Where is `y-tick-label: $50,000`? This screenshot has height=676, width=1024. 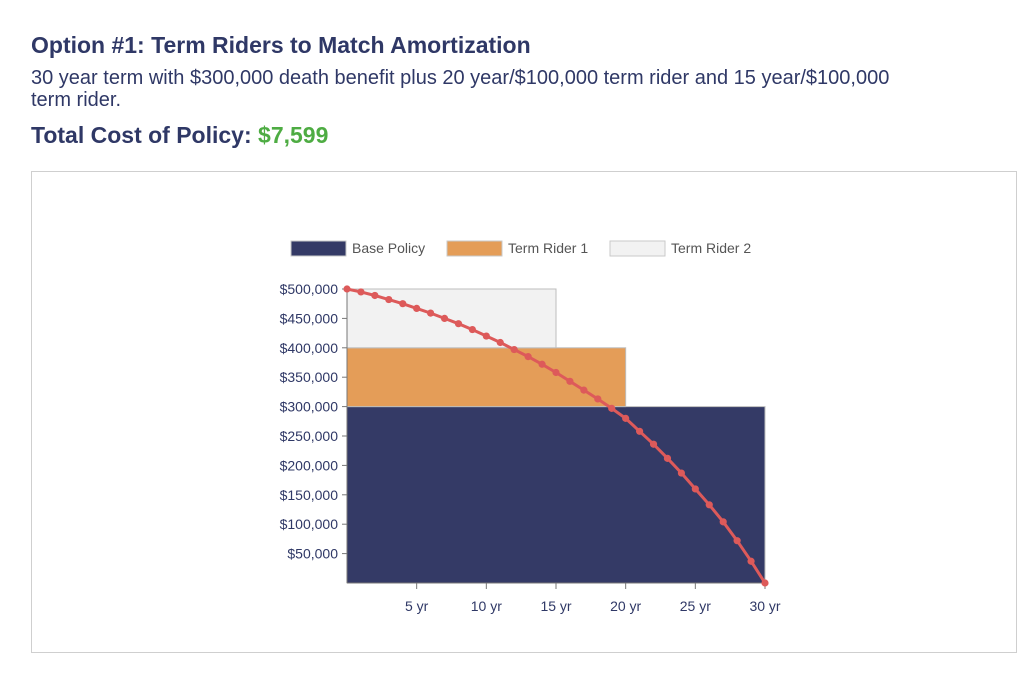 y-tick-label: $50,000 is located at coordinates (312, 554).